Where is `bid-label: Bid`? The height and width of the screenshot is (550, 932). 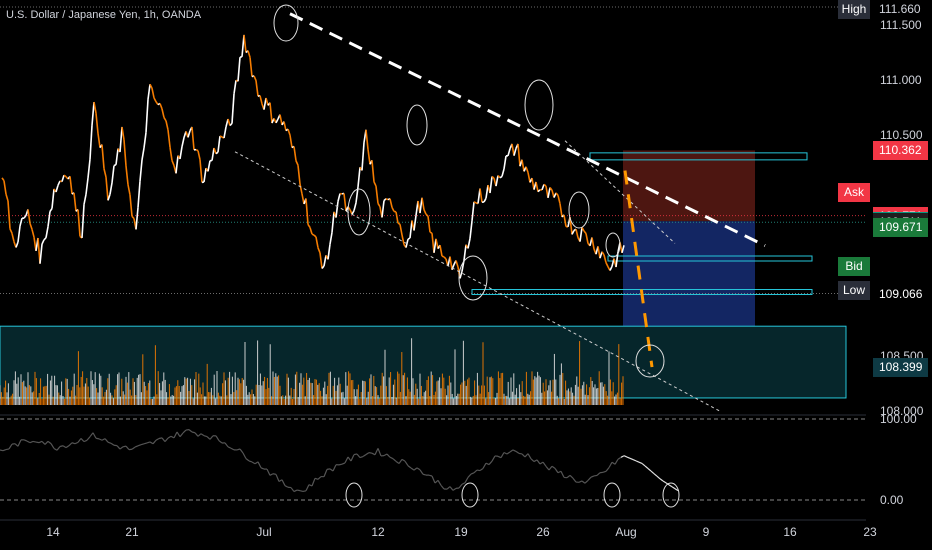 bid-label: Bid is located at coordinates (854, 266).